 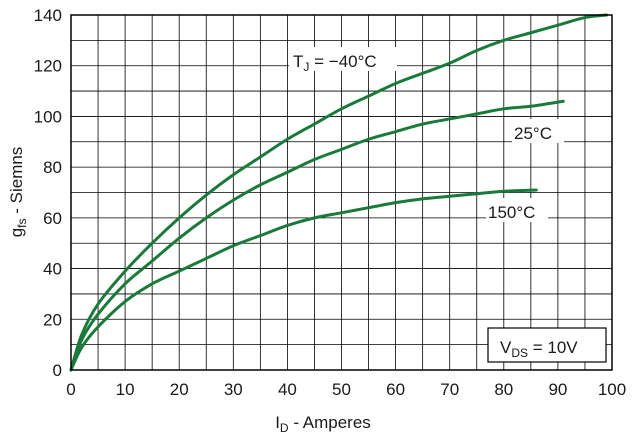 What do you see at coordinates (612, 389) in the screenshot?
I see `x-tick-label: 100` at bounding box center [612, 389].